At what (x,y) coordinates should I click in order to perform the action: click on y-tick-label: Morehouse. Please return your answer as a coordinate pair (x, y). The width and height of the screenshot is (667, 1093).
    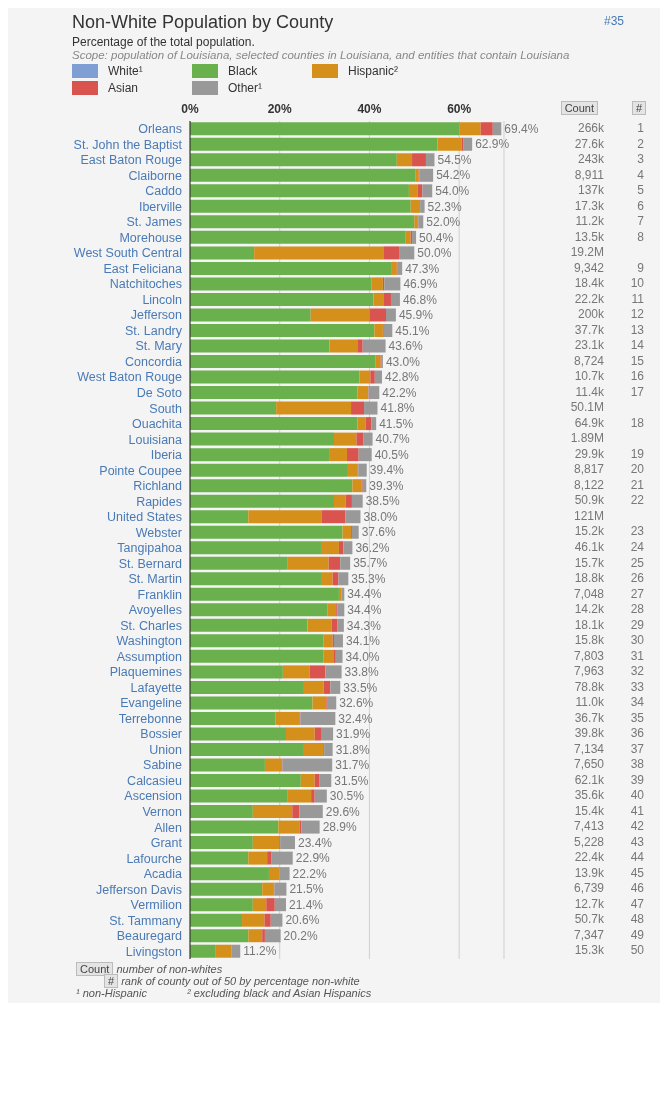
    Looking at the image, I should click on (151, 237).